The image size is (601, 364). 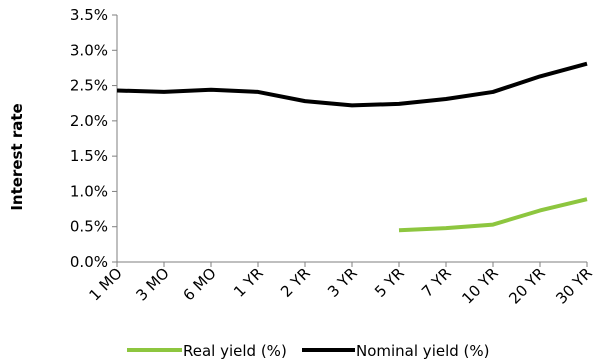 I want to click on x-tick-label: 10 YR, so click(x=479, y=285).